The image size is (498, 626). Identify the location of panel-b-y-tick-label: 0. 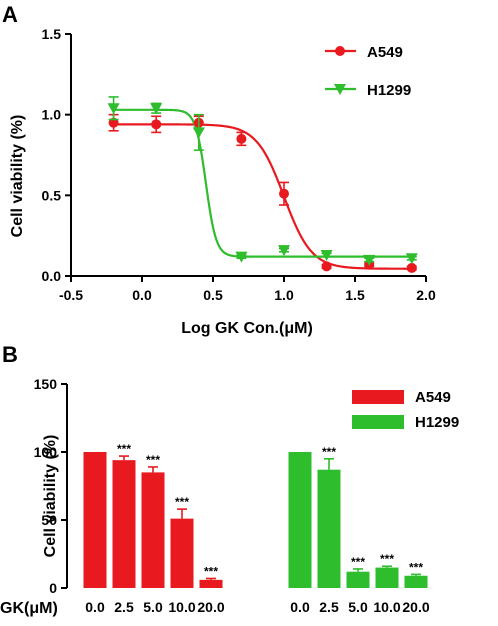
(53, 588).